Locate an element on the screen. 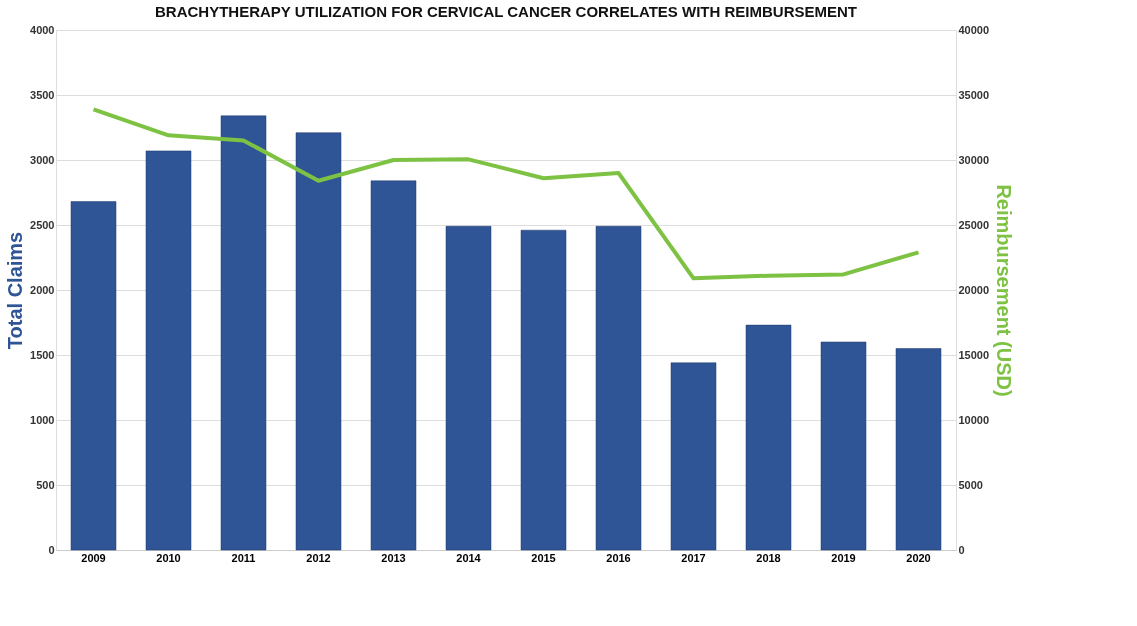  x-tick-label: 2010 is located at coordinates (168, 557).